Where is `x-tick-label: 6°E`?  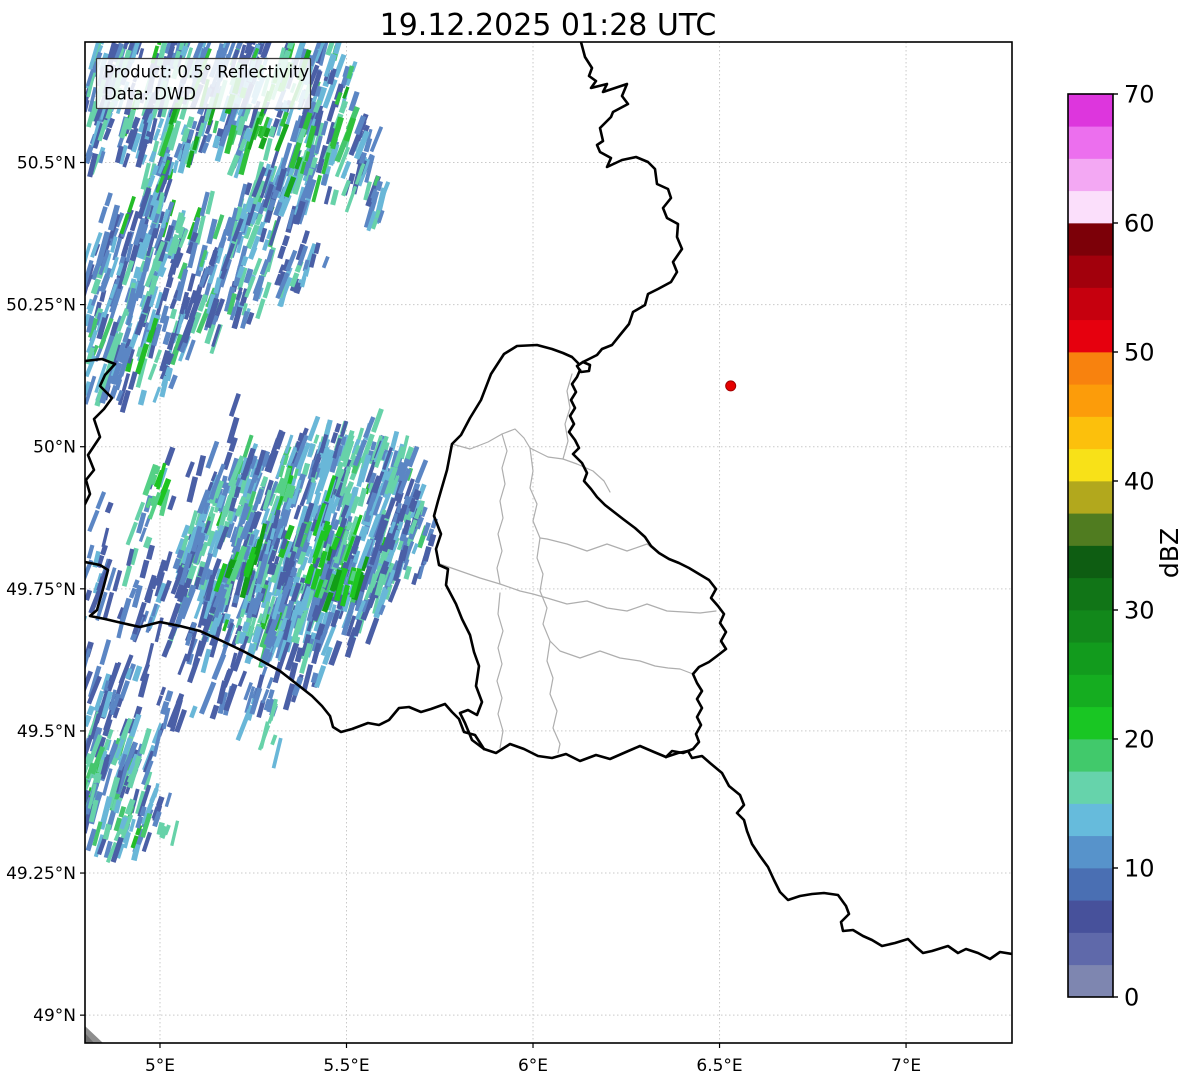
x-tick-label: 6°E is located at coordinates (533, 1066).